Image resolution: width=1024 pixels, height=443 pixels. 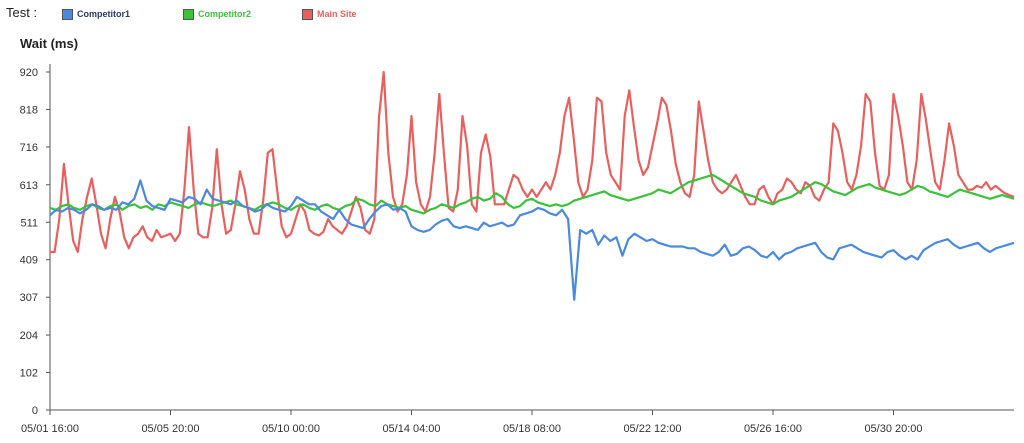 What do you see at coordinates (29, 110) in the screenshot?
I see `y-tick-label: 818` at bounding box center [29, 110].